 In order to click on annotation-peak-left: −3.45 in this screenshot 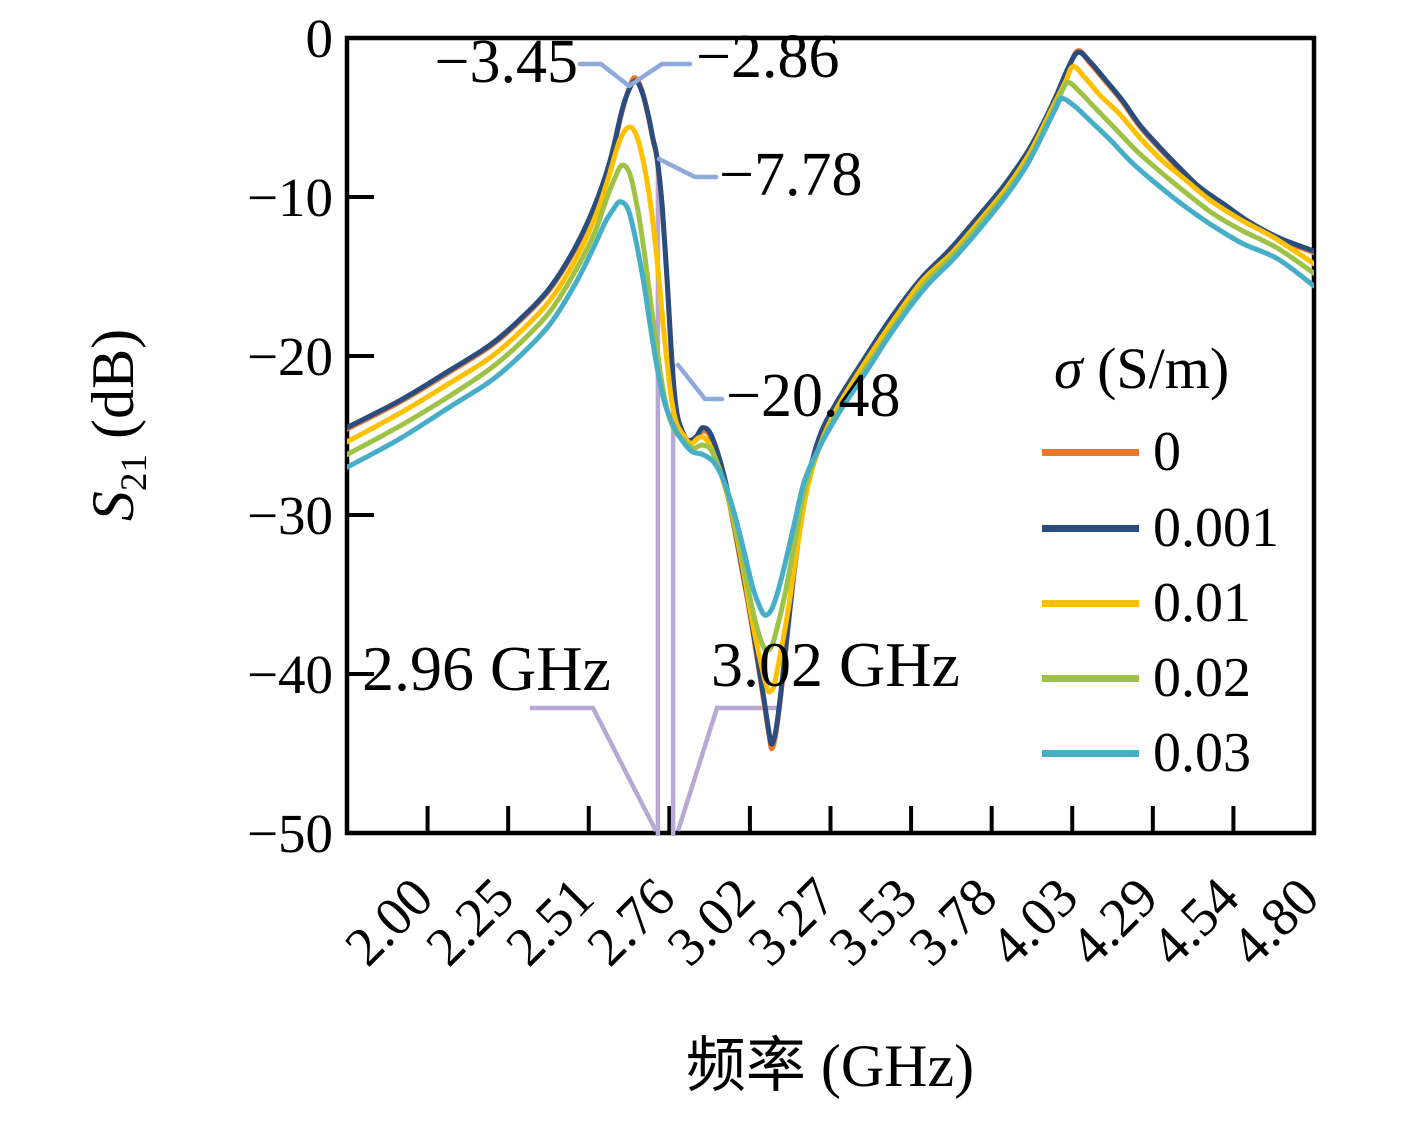, I will do `click(506, 62)`.